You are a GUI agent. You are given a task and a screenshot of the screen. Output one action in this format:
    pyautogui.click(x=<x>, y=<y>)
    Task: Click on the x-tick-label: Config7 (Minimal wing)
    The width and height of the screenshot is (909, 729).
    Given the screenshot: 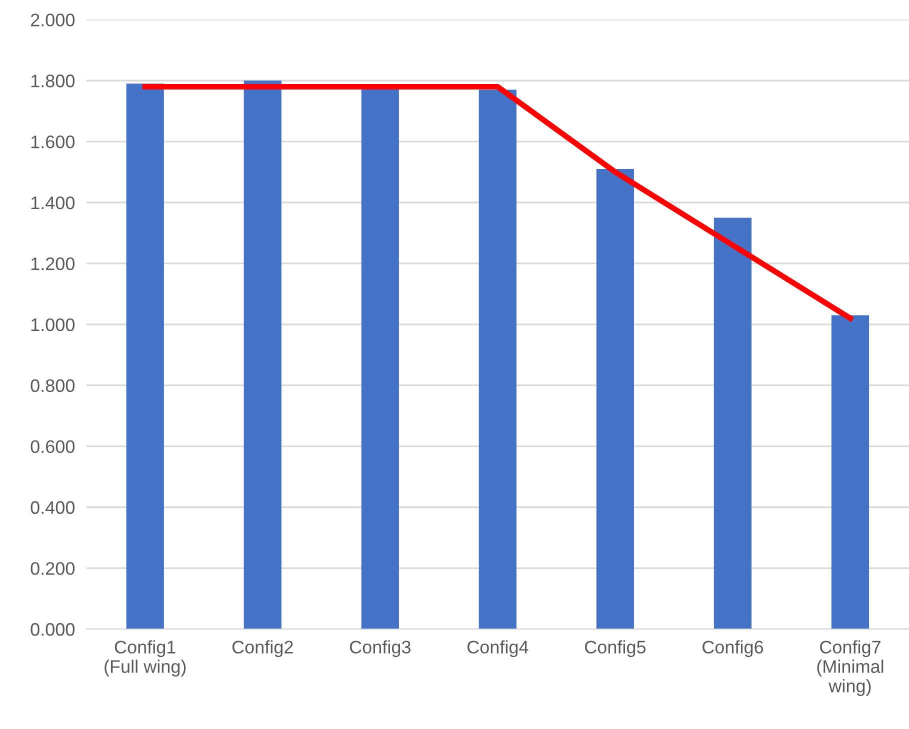 What is the action you would take?
    pyautogui.click(x=850, y=668)
    